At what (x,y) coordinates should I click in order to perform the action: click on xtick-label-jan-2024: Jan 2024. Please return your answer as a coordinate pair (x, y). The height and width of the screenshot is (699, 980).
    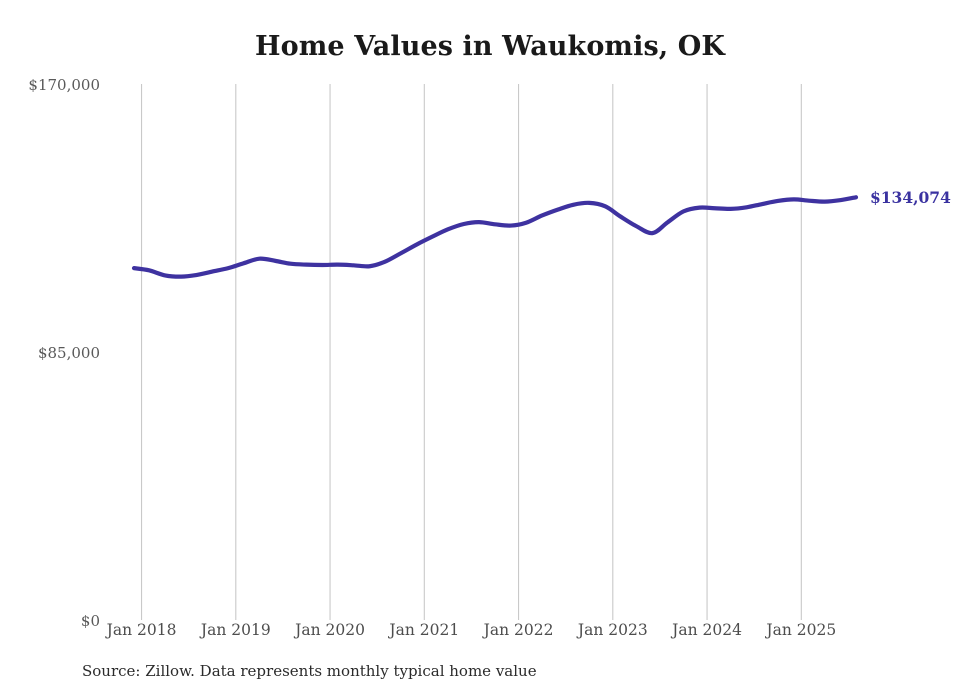
    Looking at the image, I should click on (707, 630).